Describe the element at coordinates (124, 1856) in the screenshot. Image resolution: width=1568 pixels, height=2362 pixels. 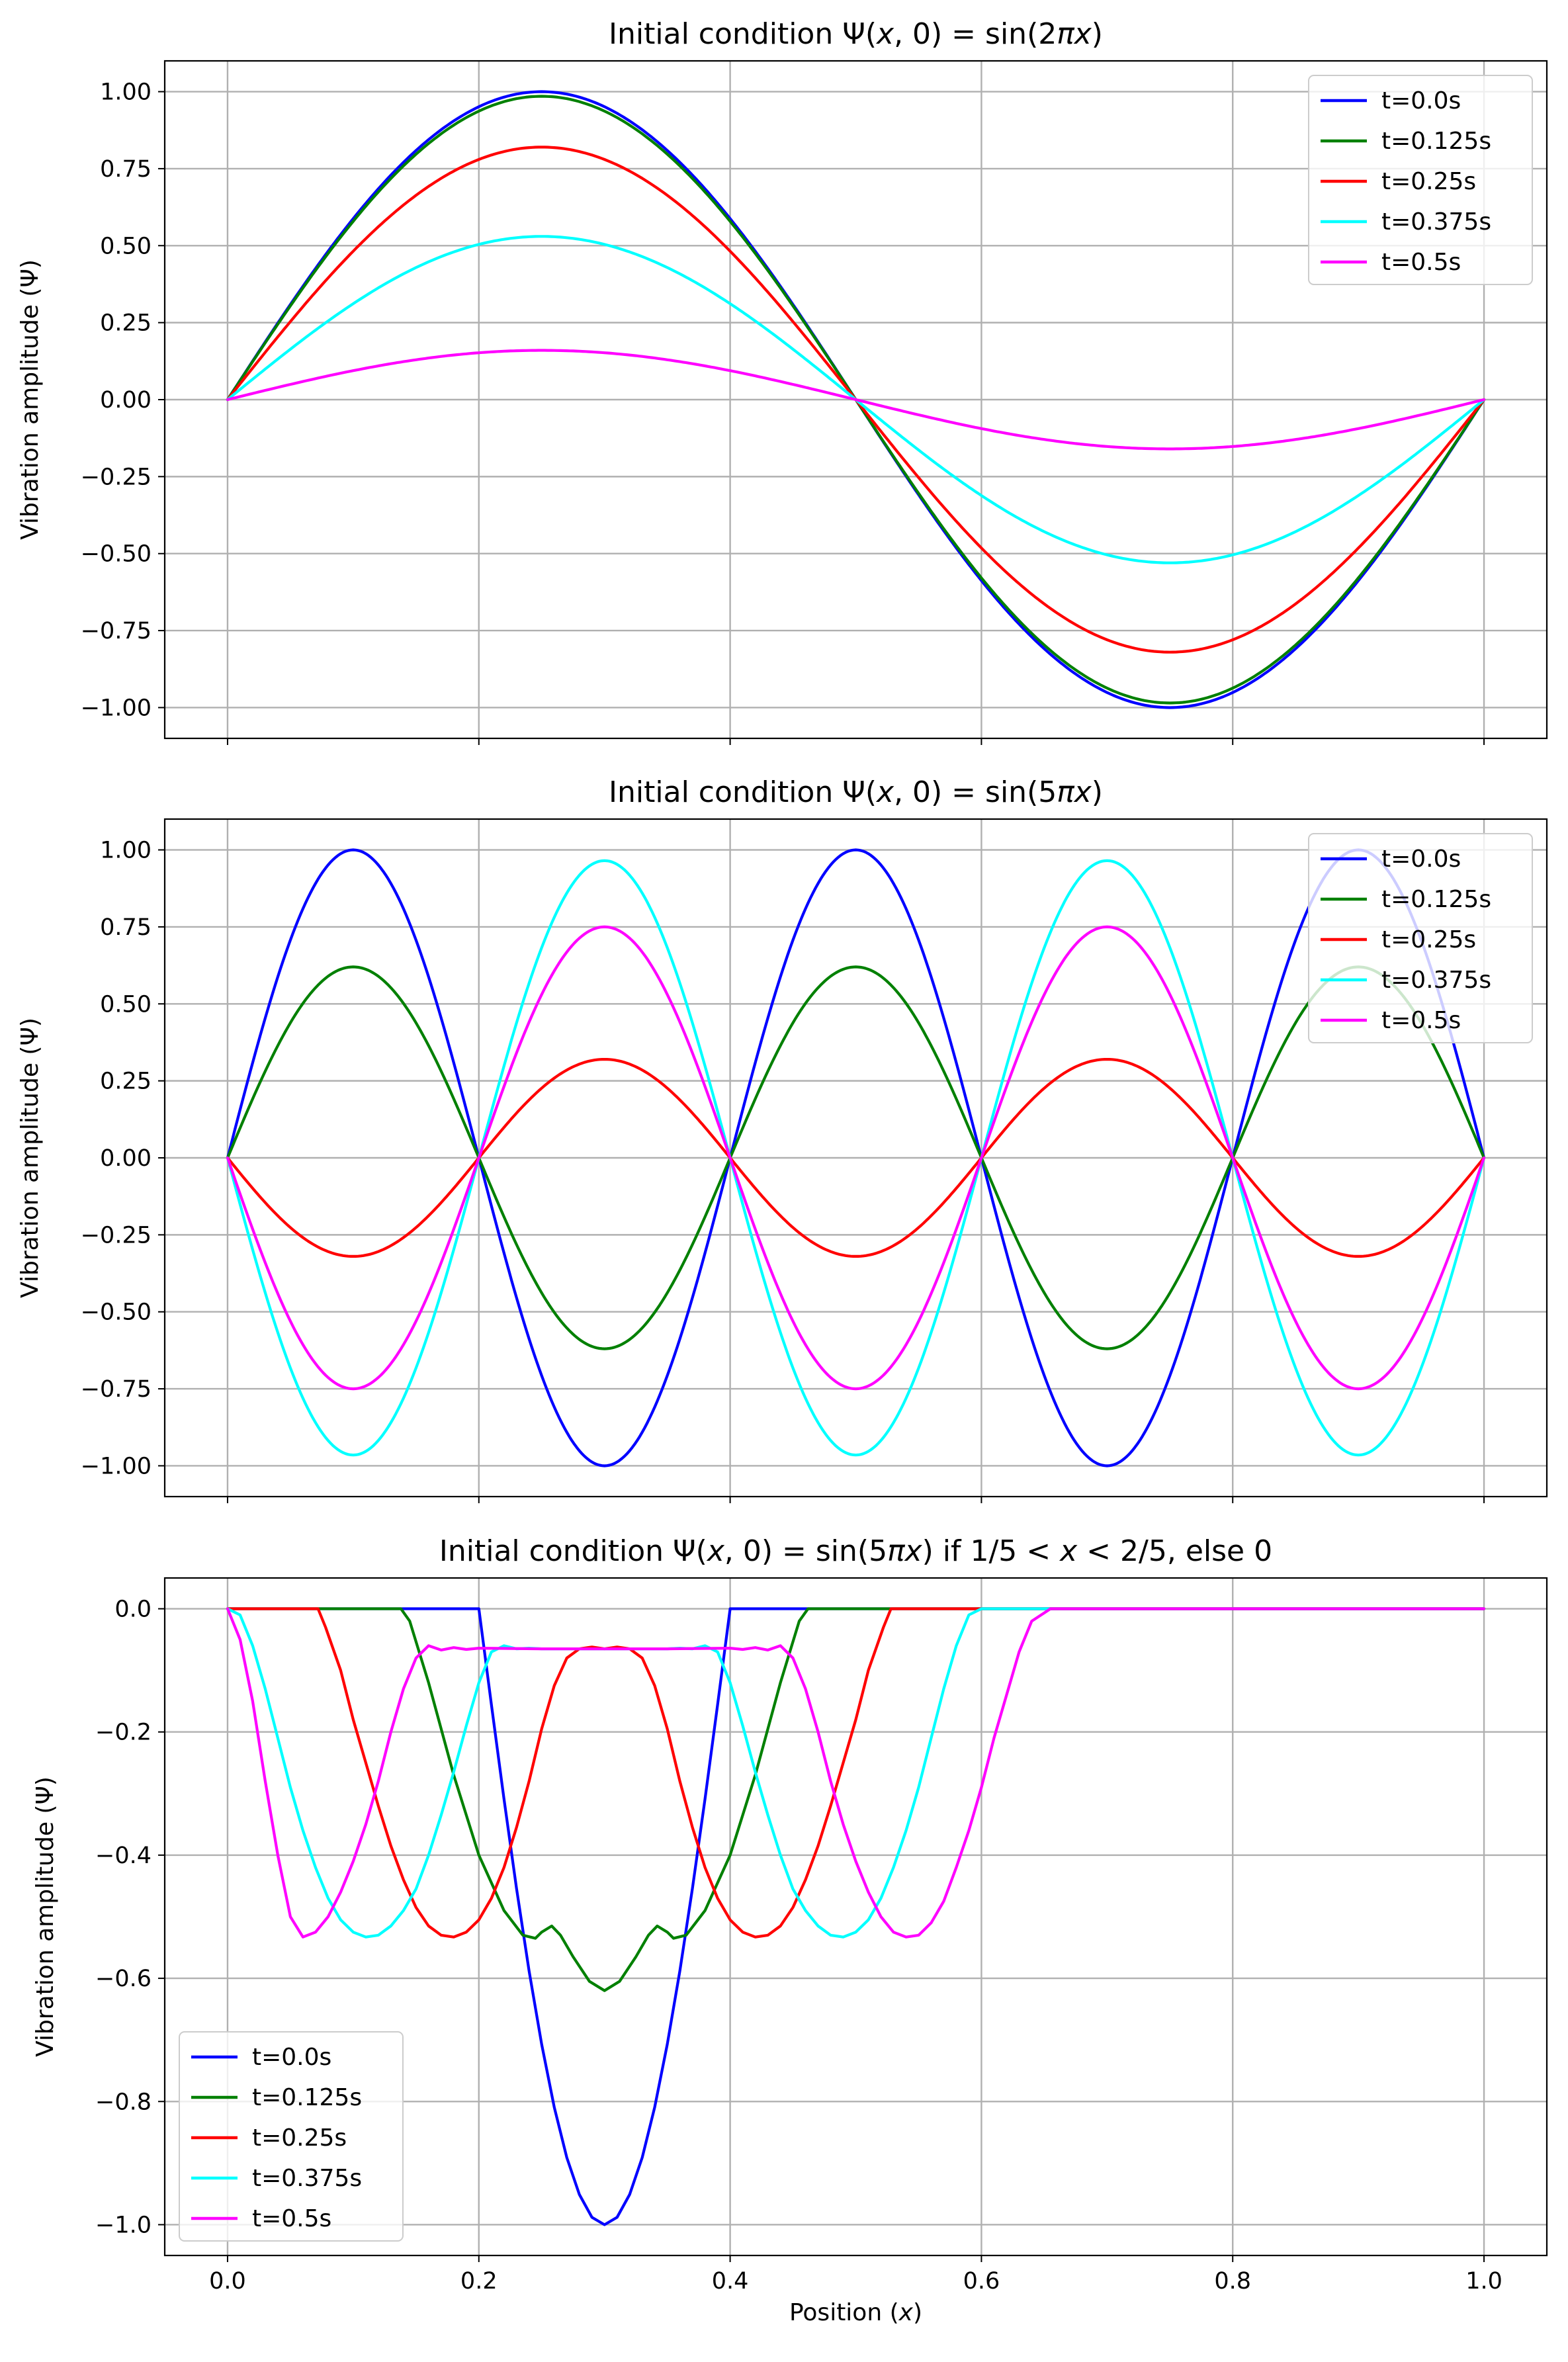
I see `y-tick-label-2: −0.4` at that location.